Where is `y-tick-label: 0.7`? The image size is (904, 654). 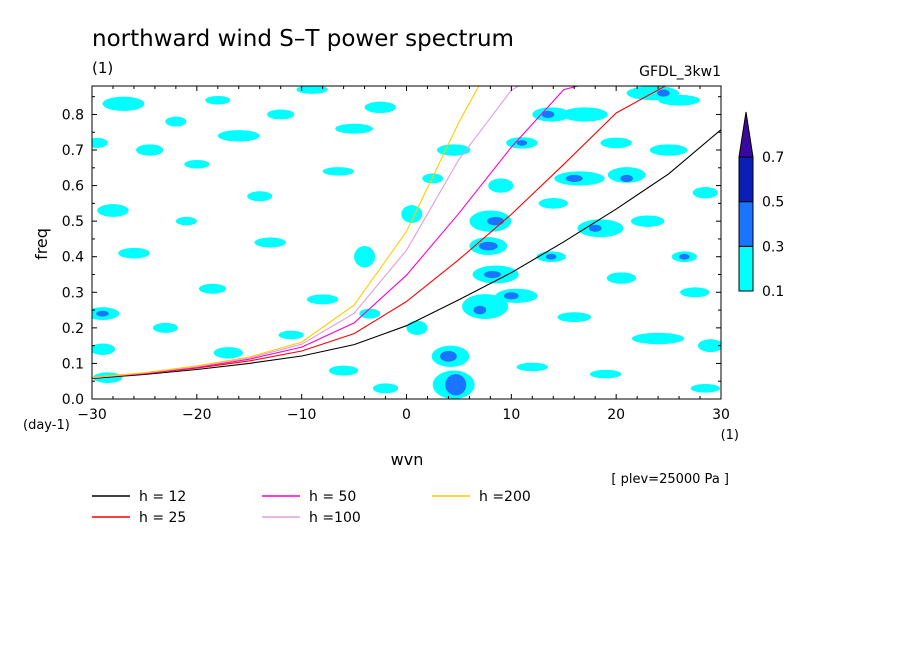
y-tick-label: 0.7 is located at coordinates (73, 151).